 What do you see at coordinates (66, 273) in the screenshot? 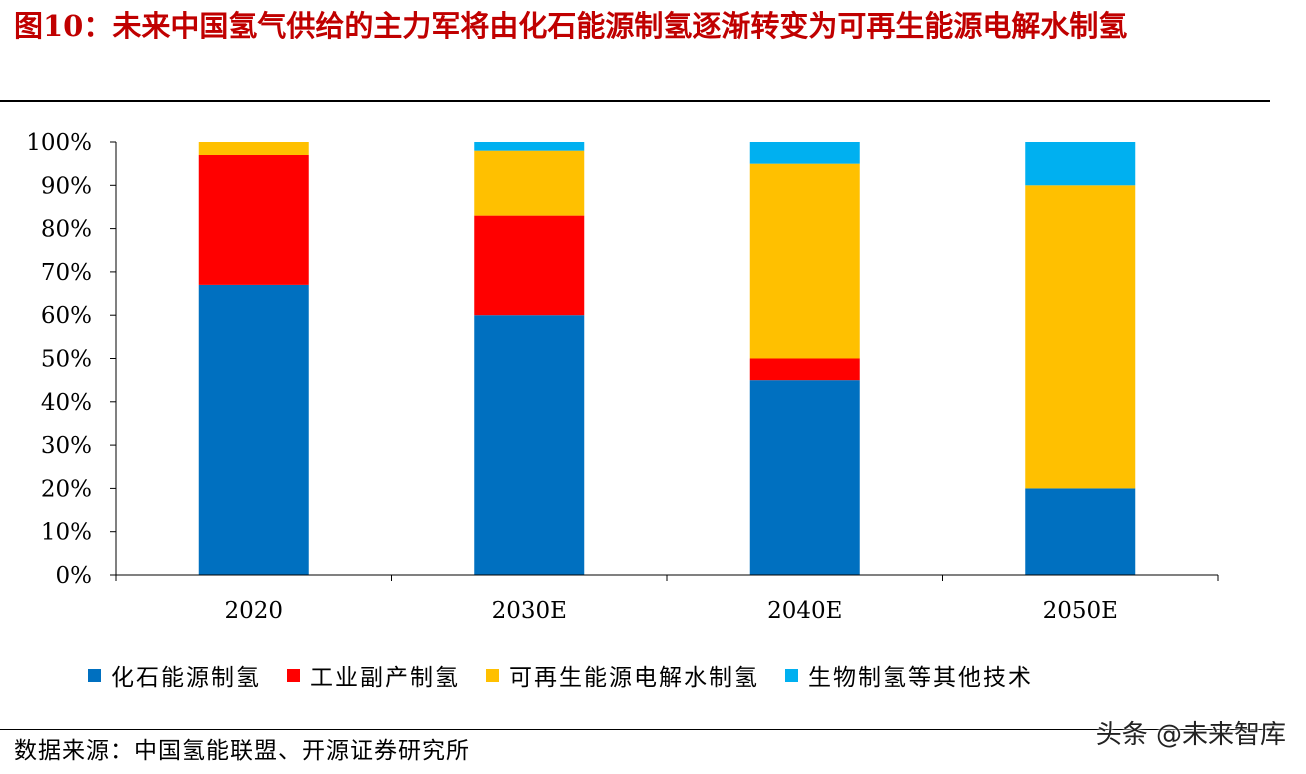
I see `y-tick-label-7: 70%` at bounding box center [66, 273].